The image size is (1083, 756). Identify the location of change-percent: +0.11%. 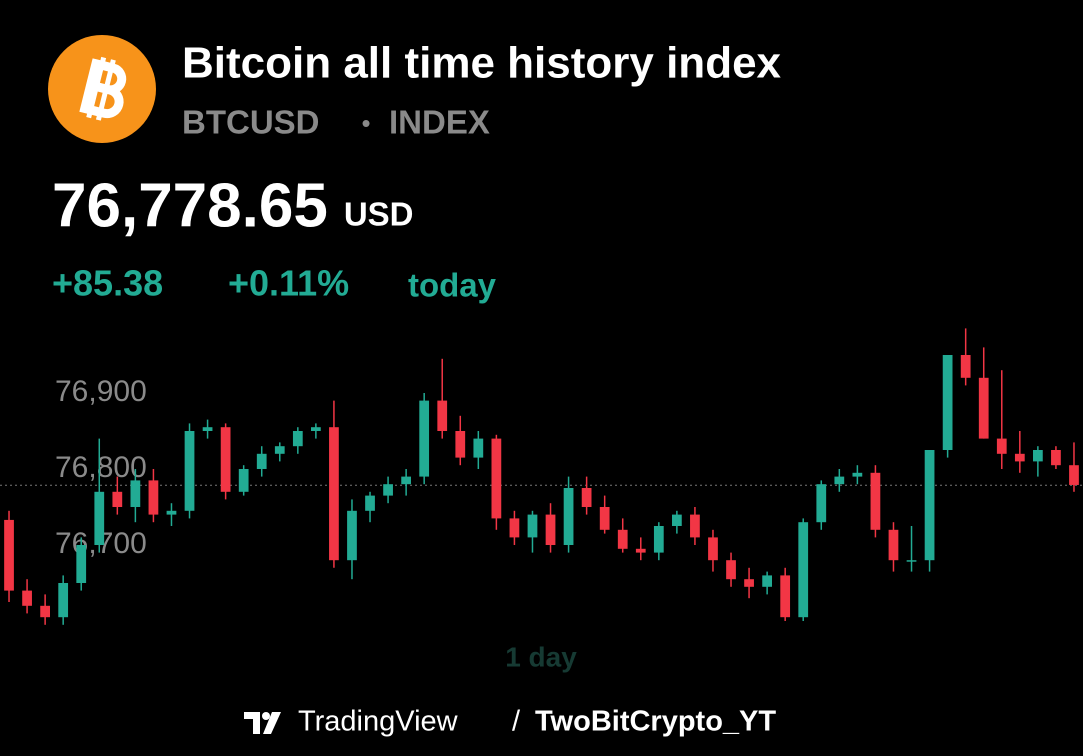
(288, 283).